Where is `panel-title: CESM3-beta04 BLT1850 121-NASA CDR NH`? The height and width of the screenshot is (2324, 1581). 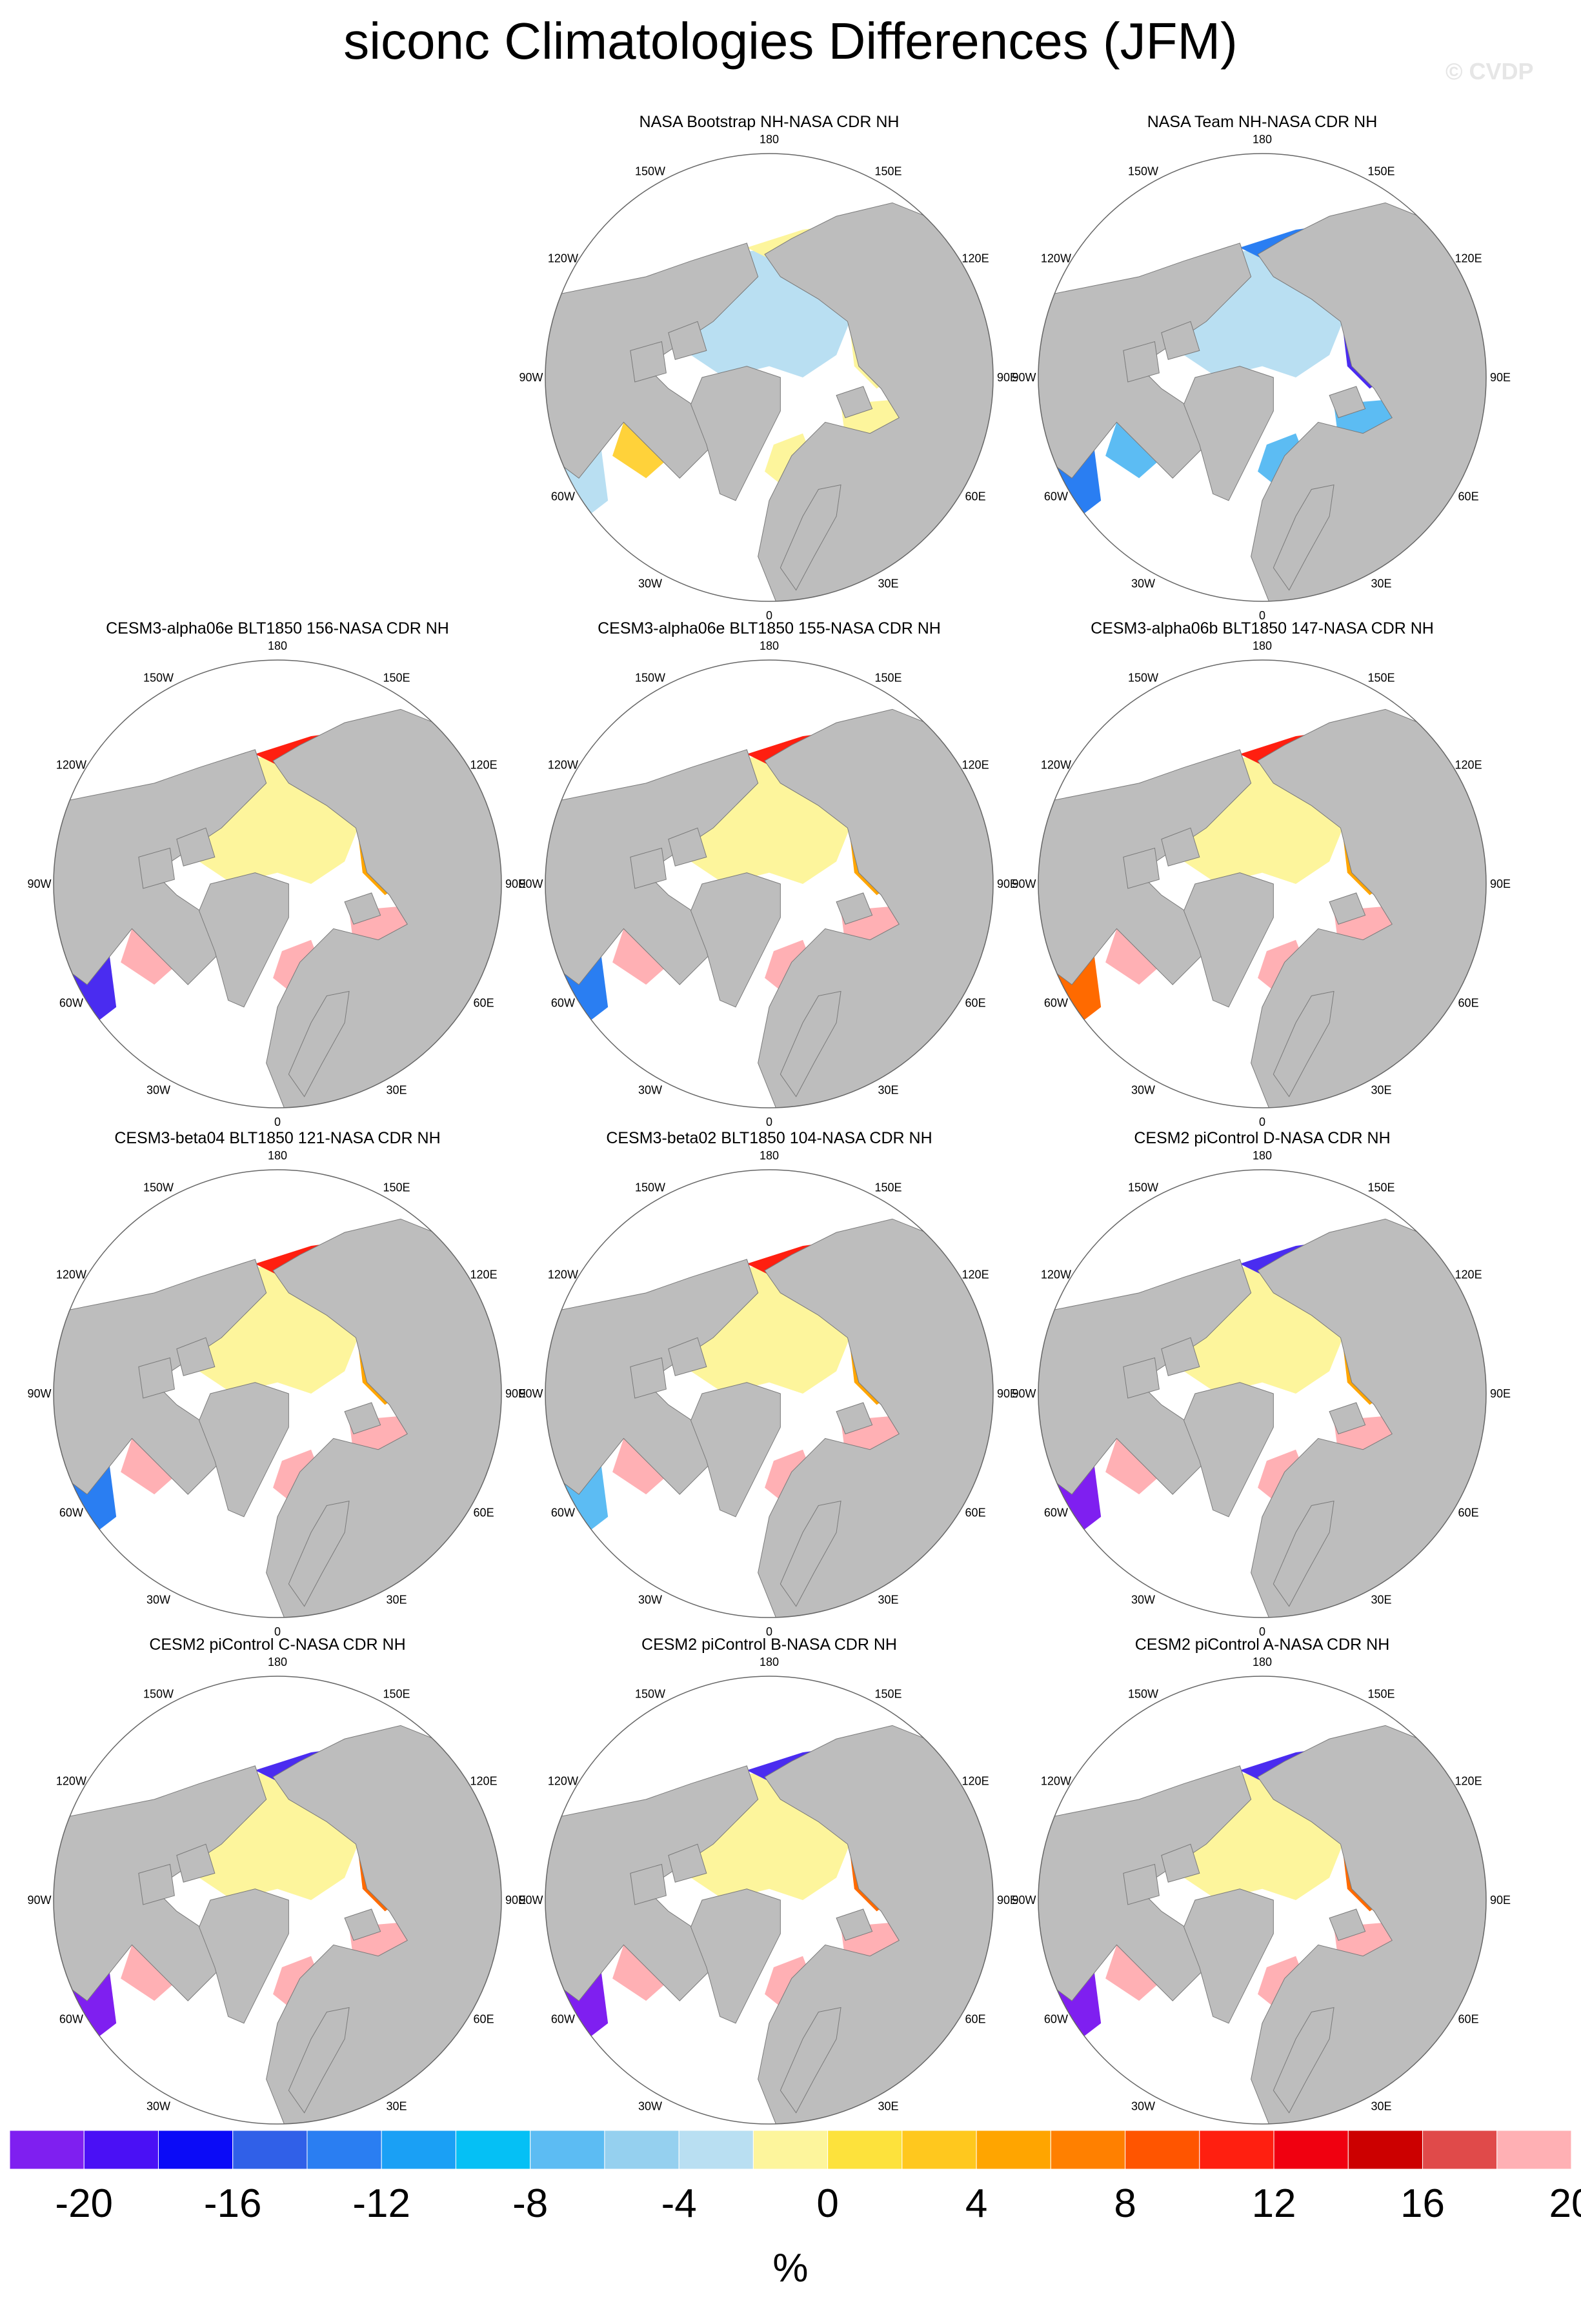
panel-title: CESM3-beta04 BLT1850 121-NASA CDR NH is located at coordinates (277, 1138).